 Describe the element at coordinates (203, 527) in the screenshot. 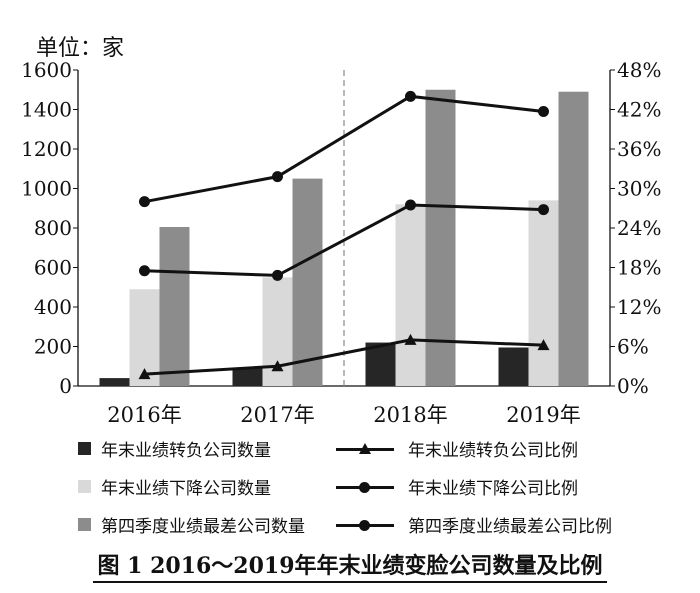

I see `legend-label: 第四季度业绩最差公司数量` at that location.